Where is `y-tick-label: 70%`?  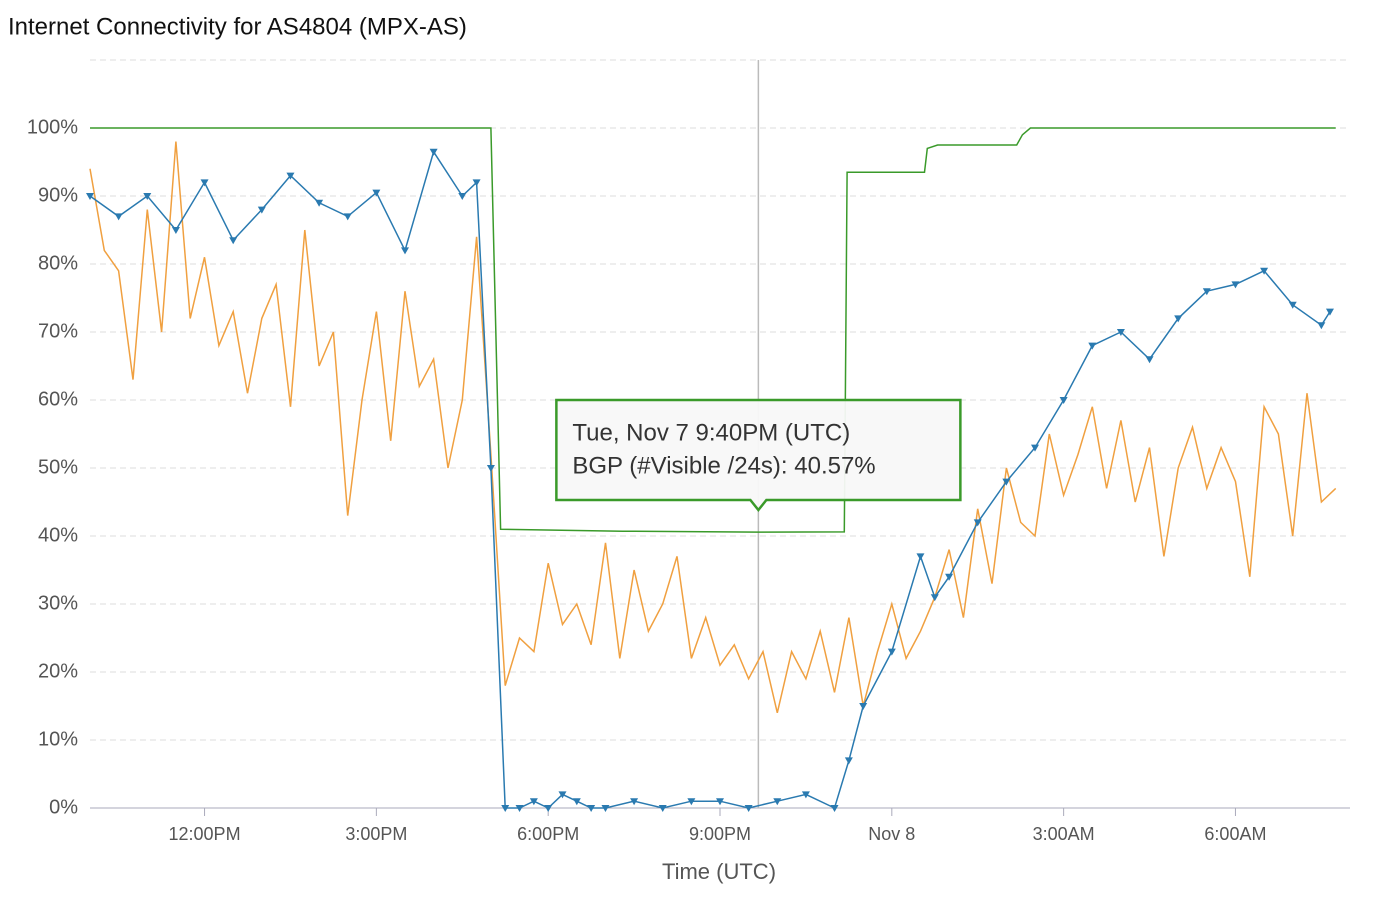 y-tick-label: 70% is located at coordinates (58, 331).